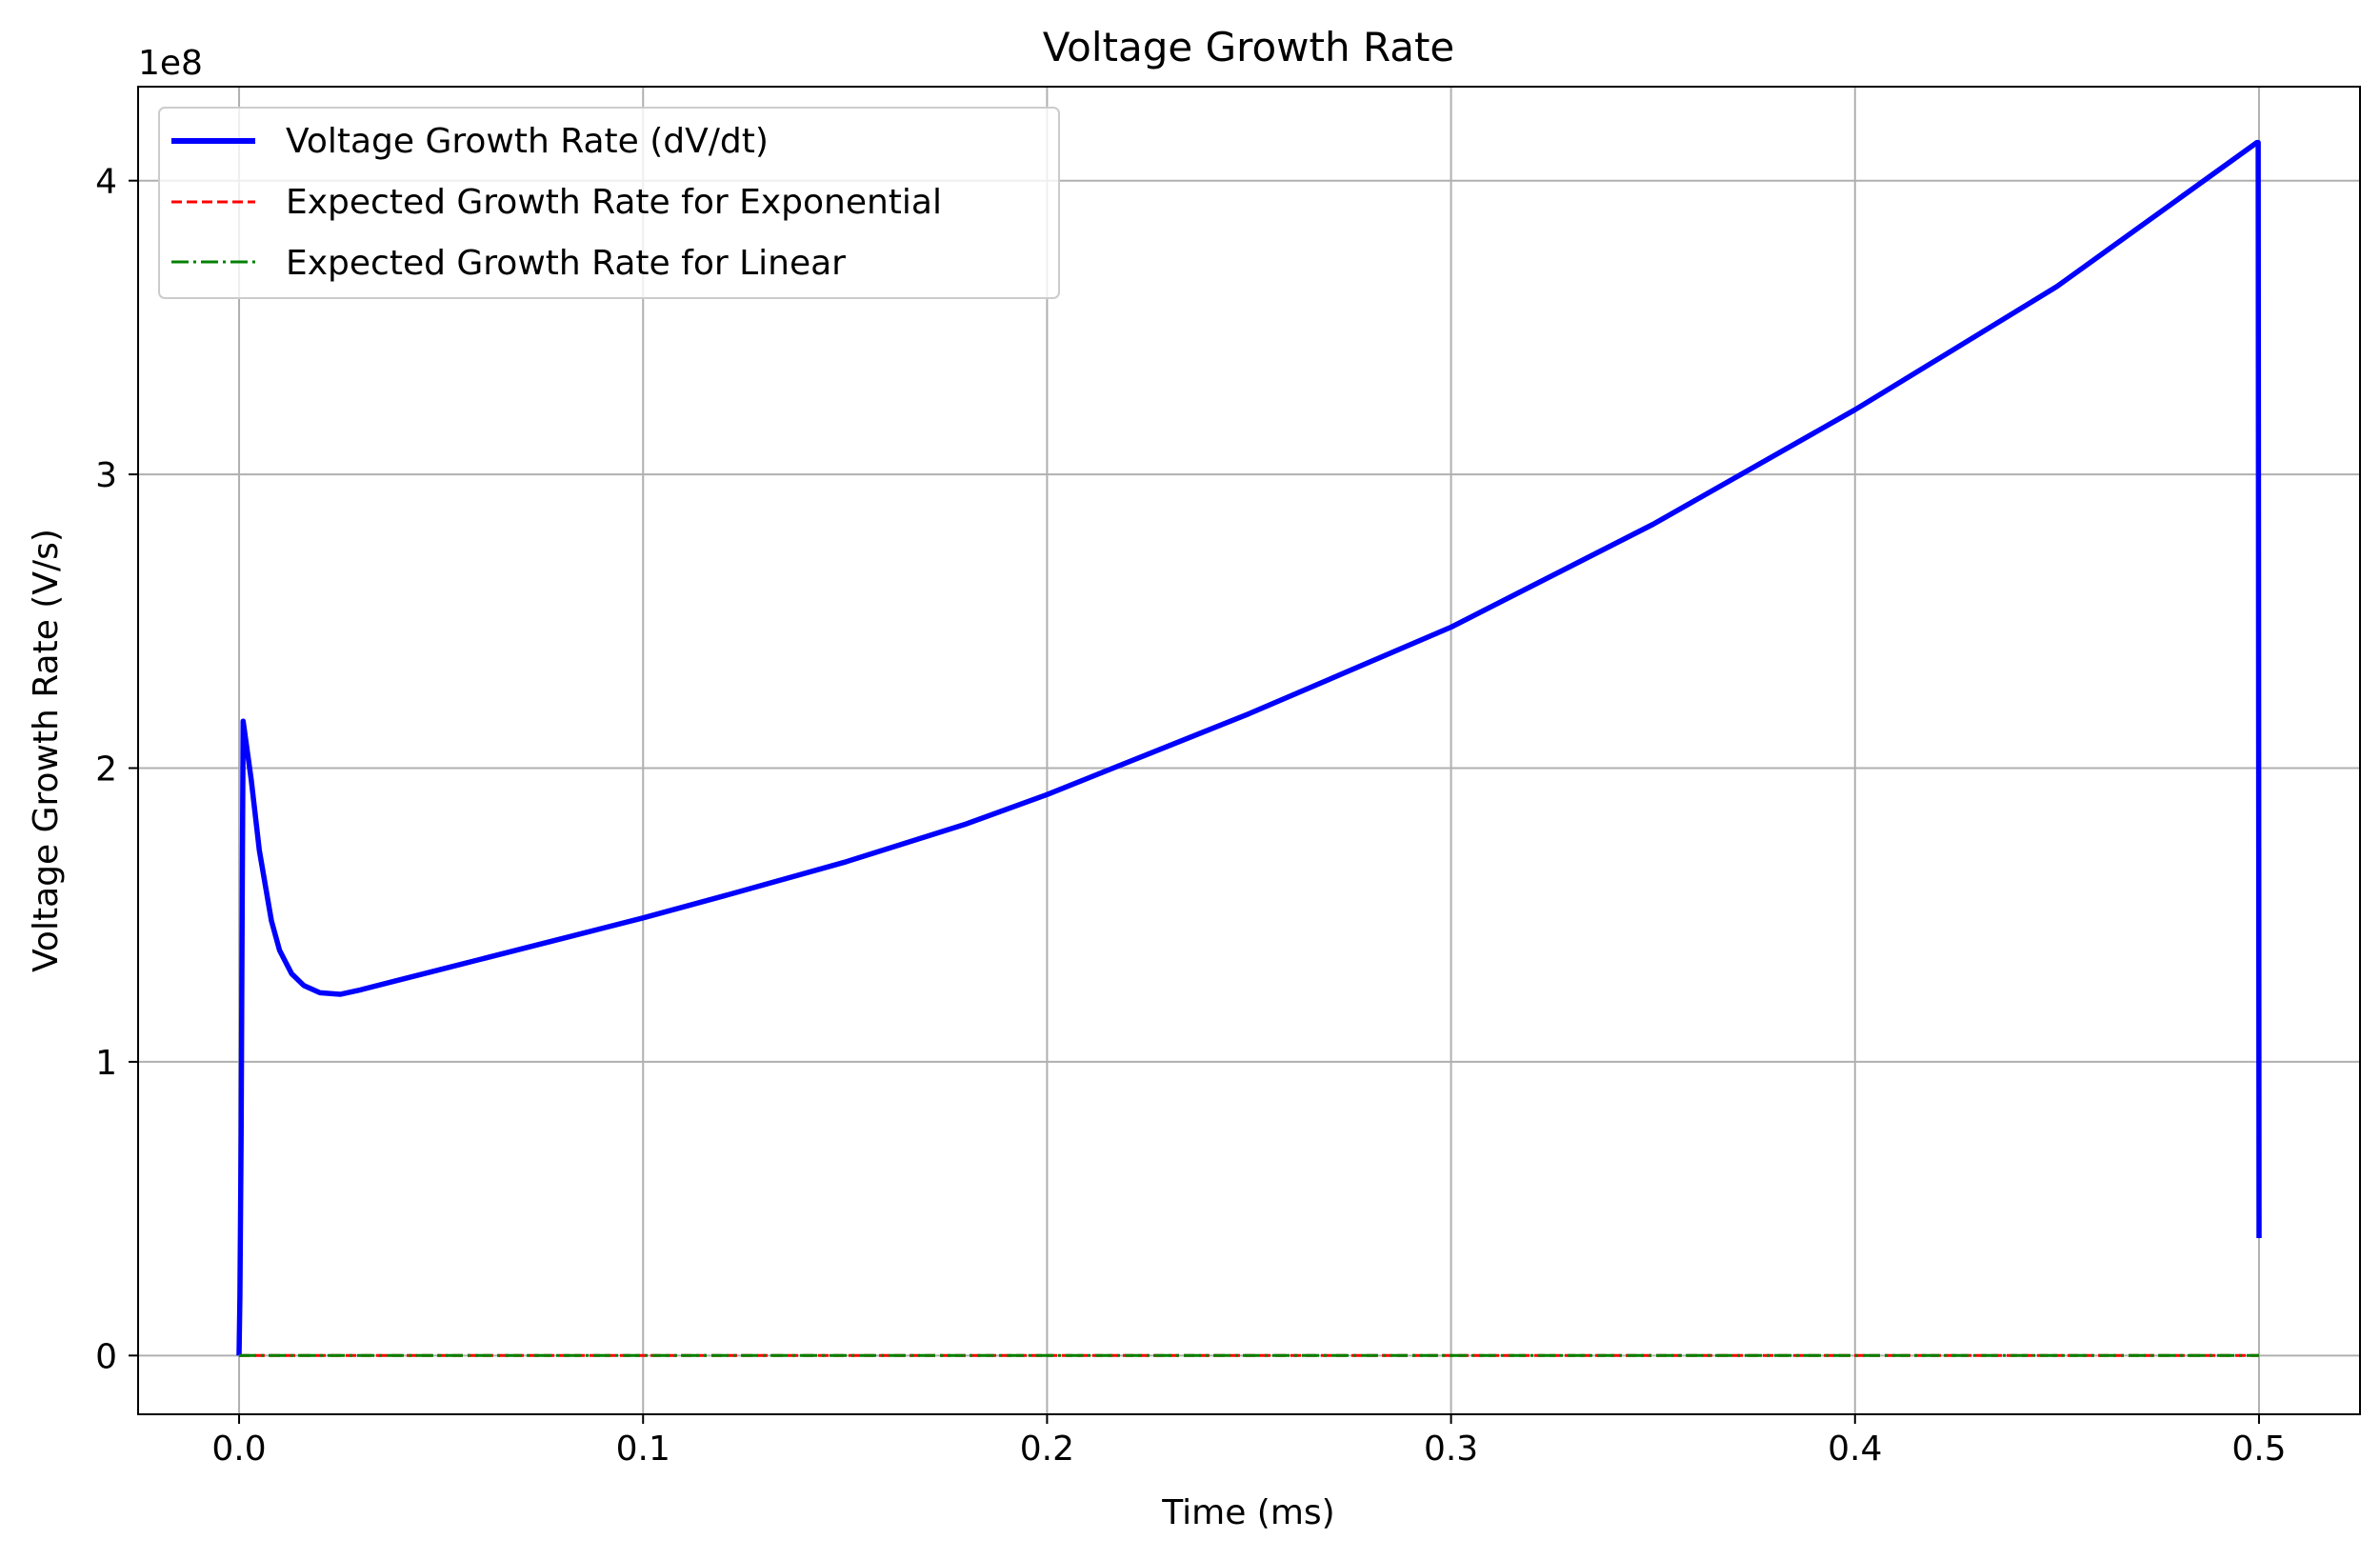  I want to click on y-axis-label: Voltage Growth Rate (V/s), so click(46, 750).